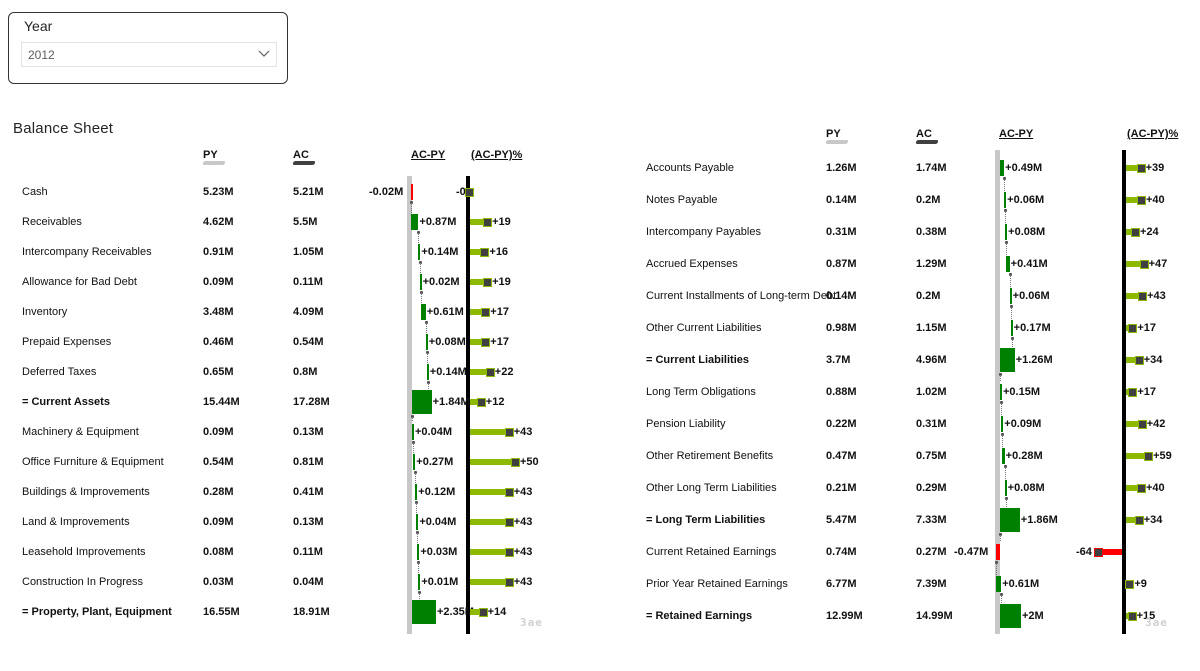 The width and height of the screenshot is (1200, 671). Describe the element at coordinates (934, 616) in the screenshot. I see `ac-value: 14.99M` at that location.